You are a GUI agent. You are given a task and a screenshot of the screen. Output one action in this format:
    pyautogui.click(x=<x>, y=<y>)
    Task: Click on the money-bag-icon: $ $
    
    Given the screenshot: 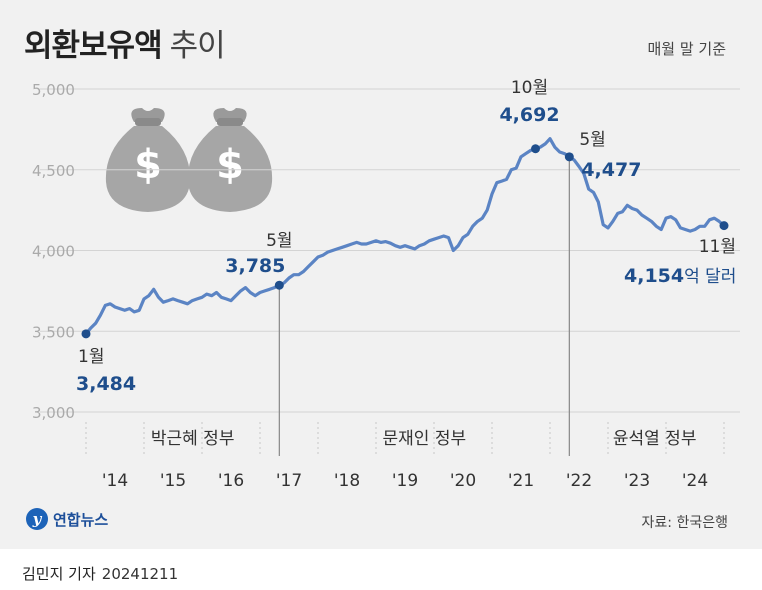 What is the action you would take?
    pyautogui.click(x=189, y=160)
    